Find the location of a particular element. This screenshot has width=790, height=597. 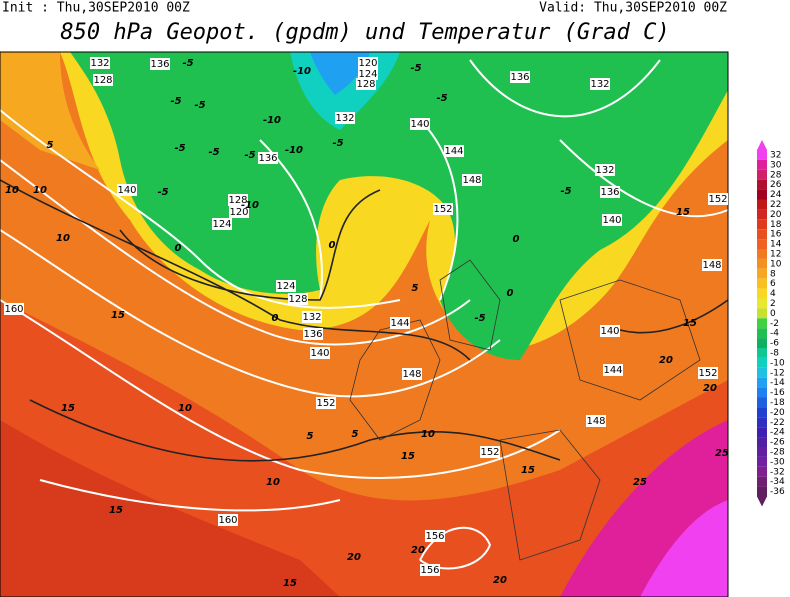

colorbar-label: 24 is located at coordinates (776, 195).